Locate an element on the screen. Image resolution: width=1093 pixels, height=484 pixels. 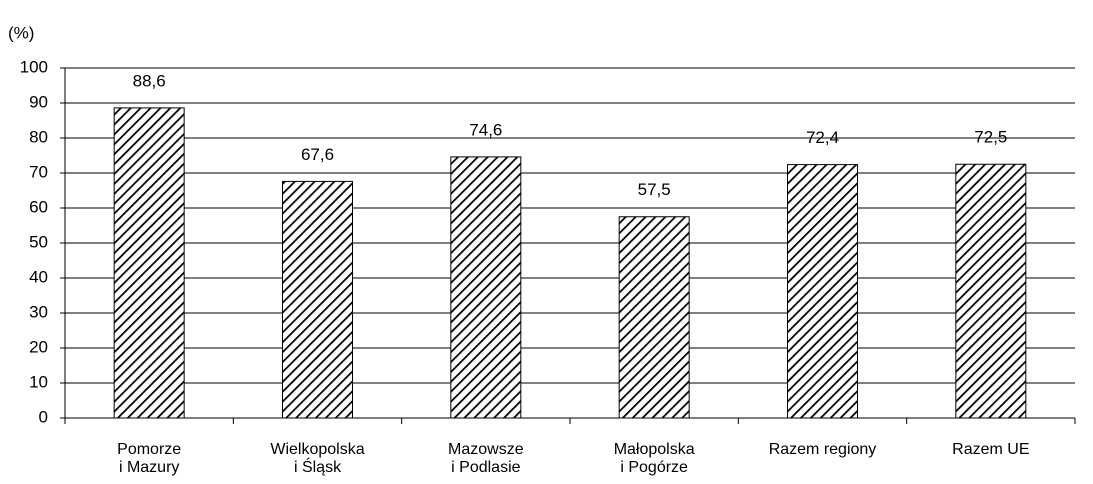
y-tick-label: 40 is located at coordinates (38, 276).